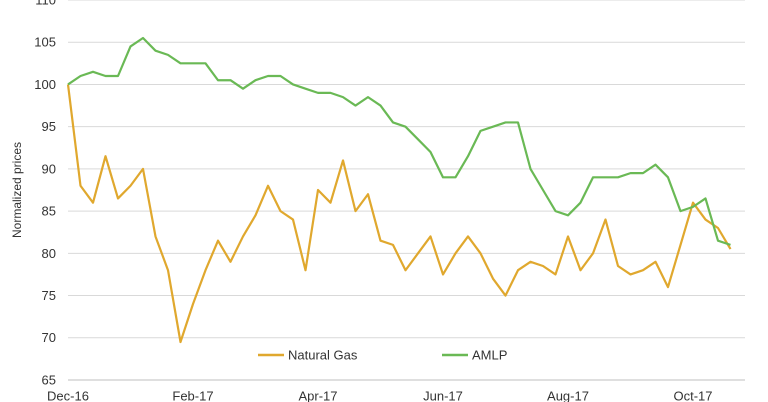 This screenshot has height=402, width=768. Describe the element at coordinates (45, 3) in the screenshot. I see `y-tick-label: 110` at that location.